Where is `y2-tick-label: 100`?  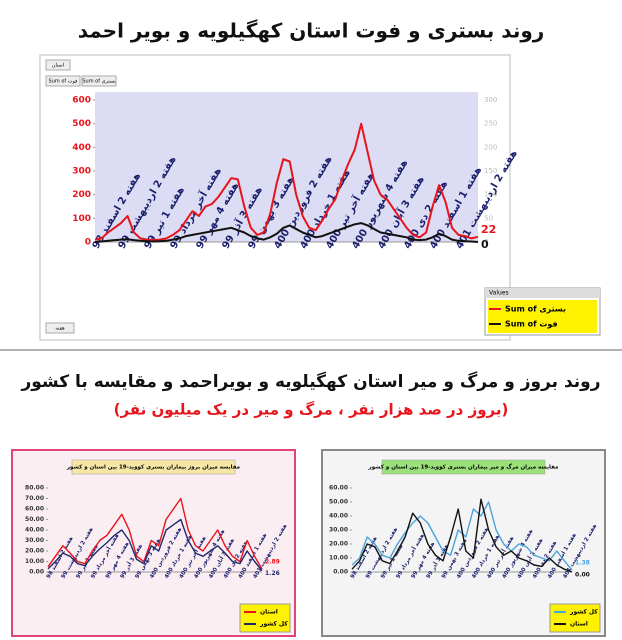
y2-tick-label: 100 is located at coordinates (490, 195).